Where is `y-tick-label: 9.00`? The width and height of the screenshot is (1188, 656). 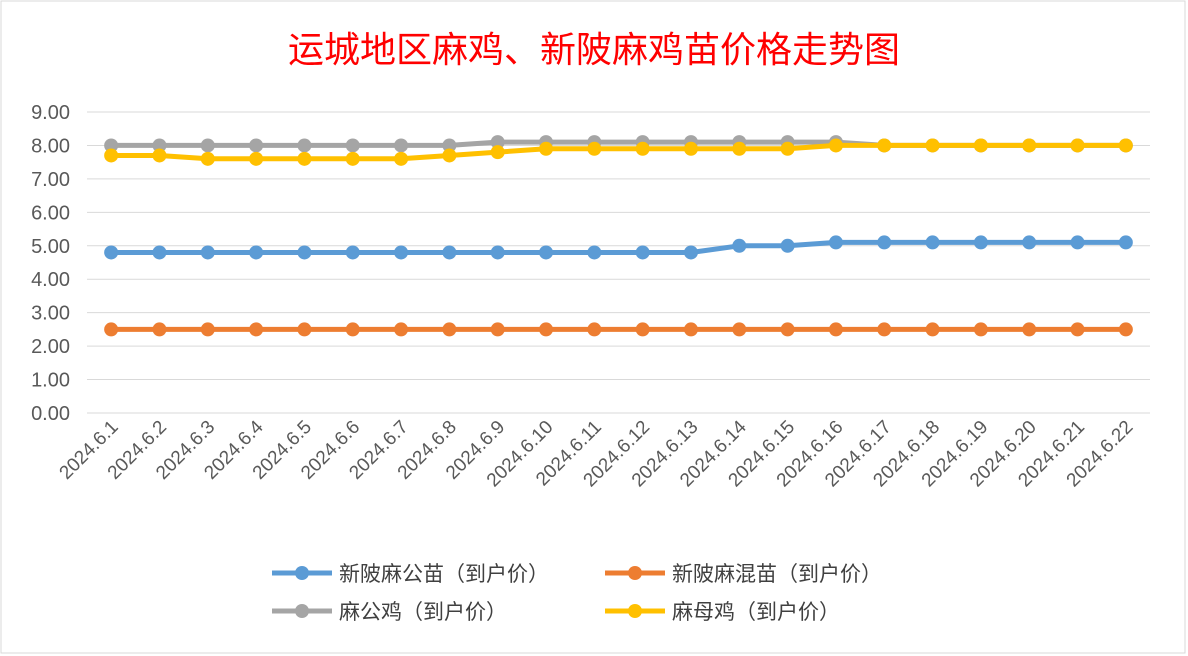
y-tick-label: 9.00 is located at coordinates (50, 113).